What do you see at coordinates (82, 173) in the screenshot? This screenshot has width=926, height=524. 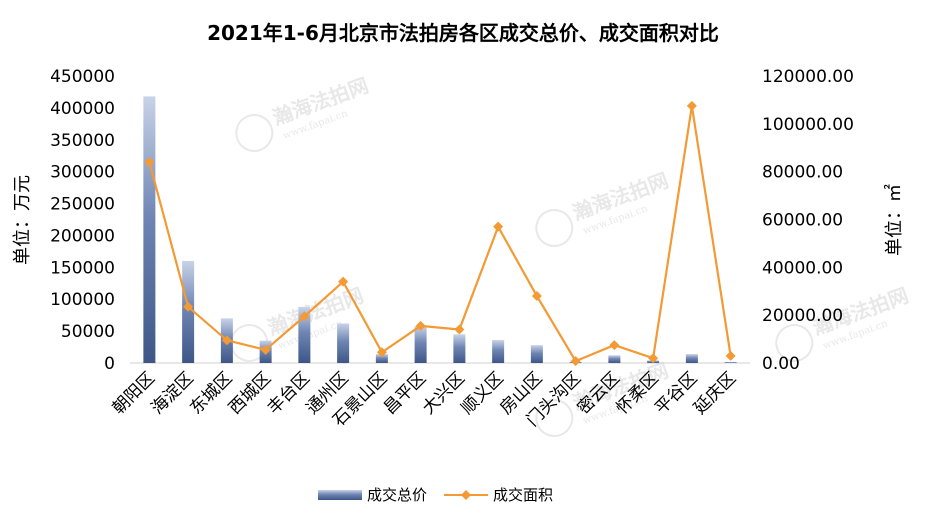 I see `left-tick-label: 300000` at bounding box center [82, 173].